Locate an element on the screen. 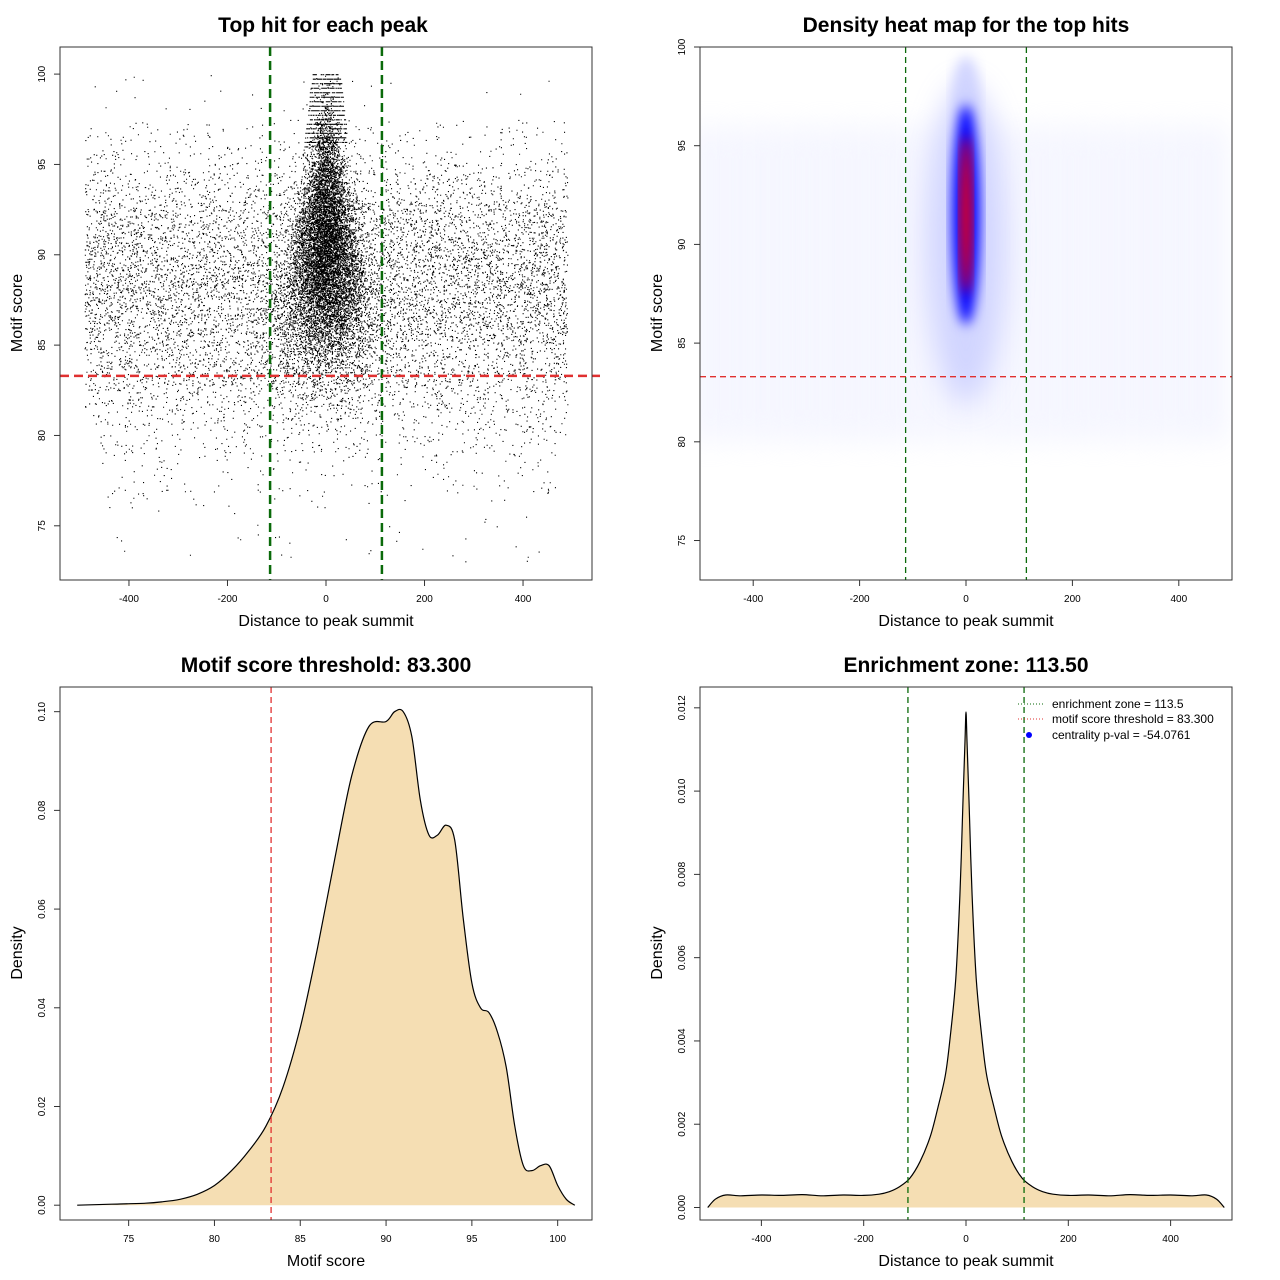 This screenshot has height=1280, width=1280. legend-pval-dot is located at coordinates (1029, 735).